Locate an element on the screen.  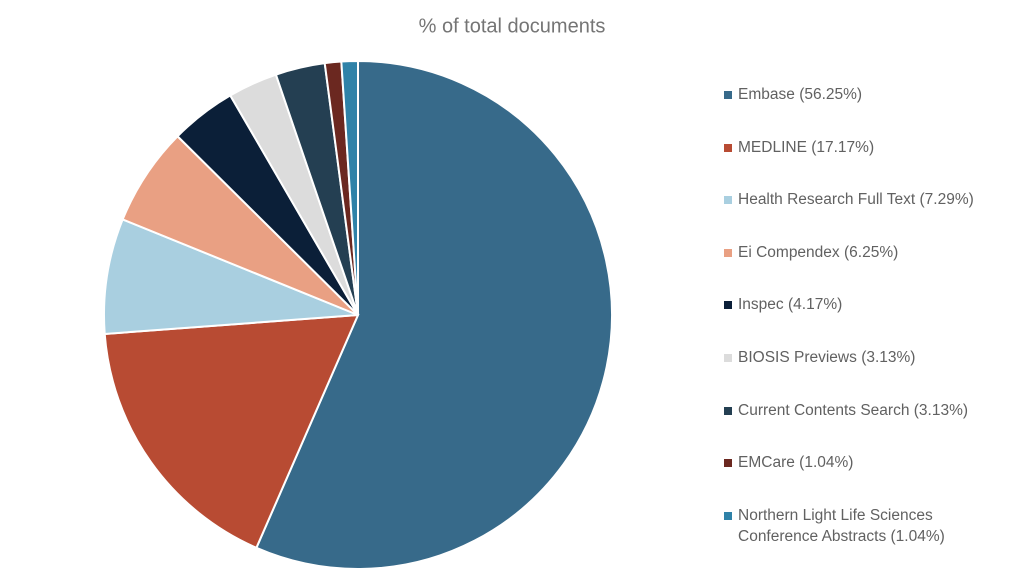
legend-label: BIOSIS Previews is located at coordinates (797, 357).